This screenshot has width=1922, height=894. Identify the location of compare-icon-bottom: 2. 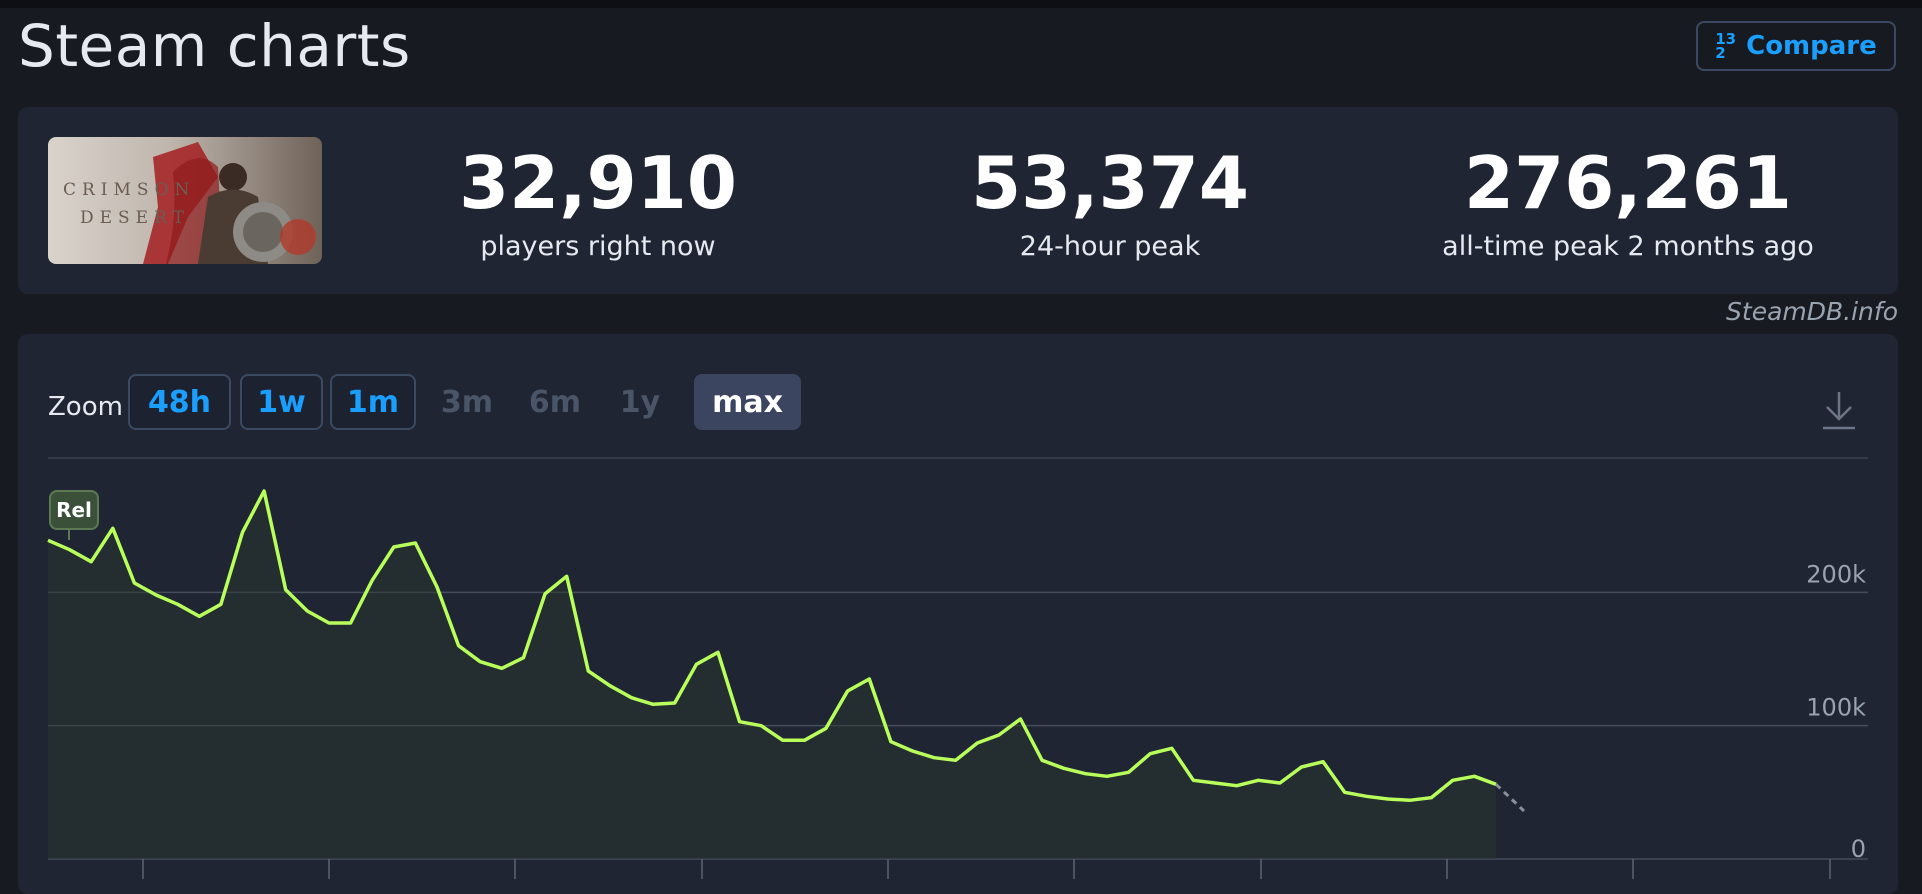
(1720, 53).